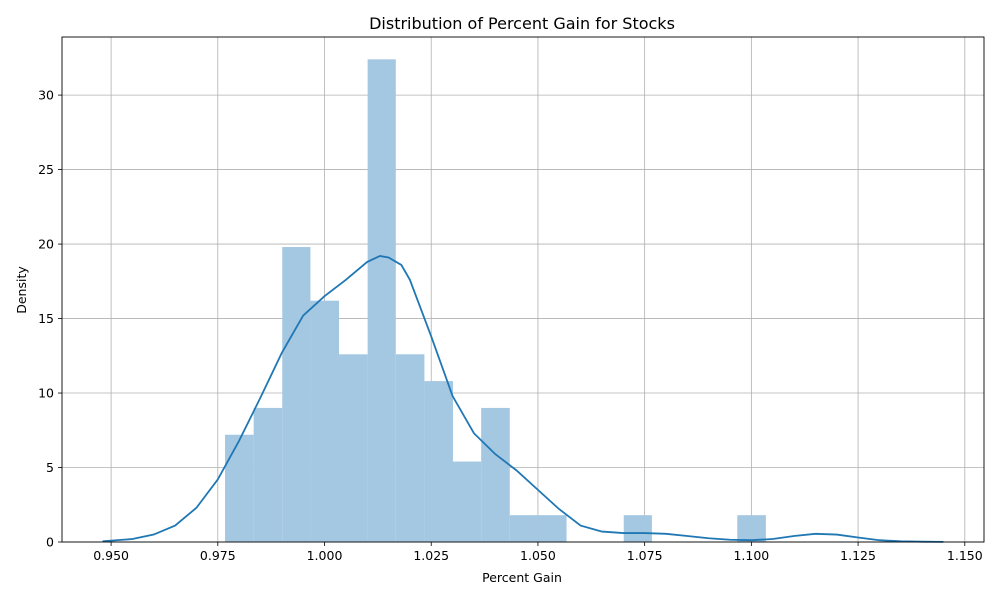 Image resolution: width=1000 pixels, height=600 pixels. I want to click on y-tick-label: 20, so click(46, 244).